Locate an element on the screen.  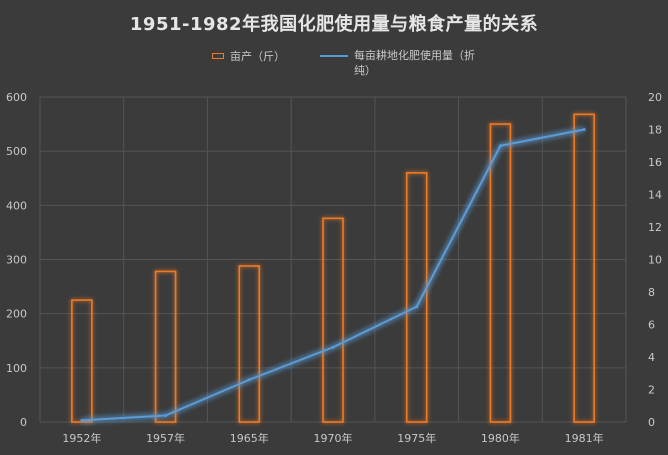
legend-swatch-bar is located at coordinates (218, 56).